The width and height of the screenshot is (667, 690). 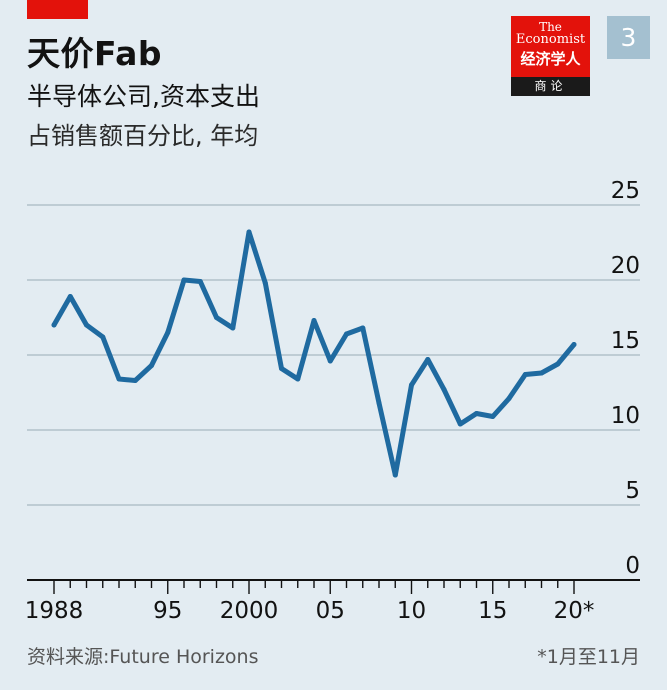 I want to click on logo-line-the: The, so click(x=550, y=27).